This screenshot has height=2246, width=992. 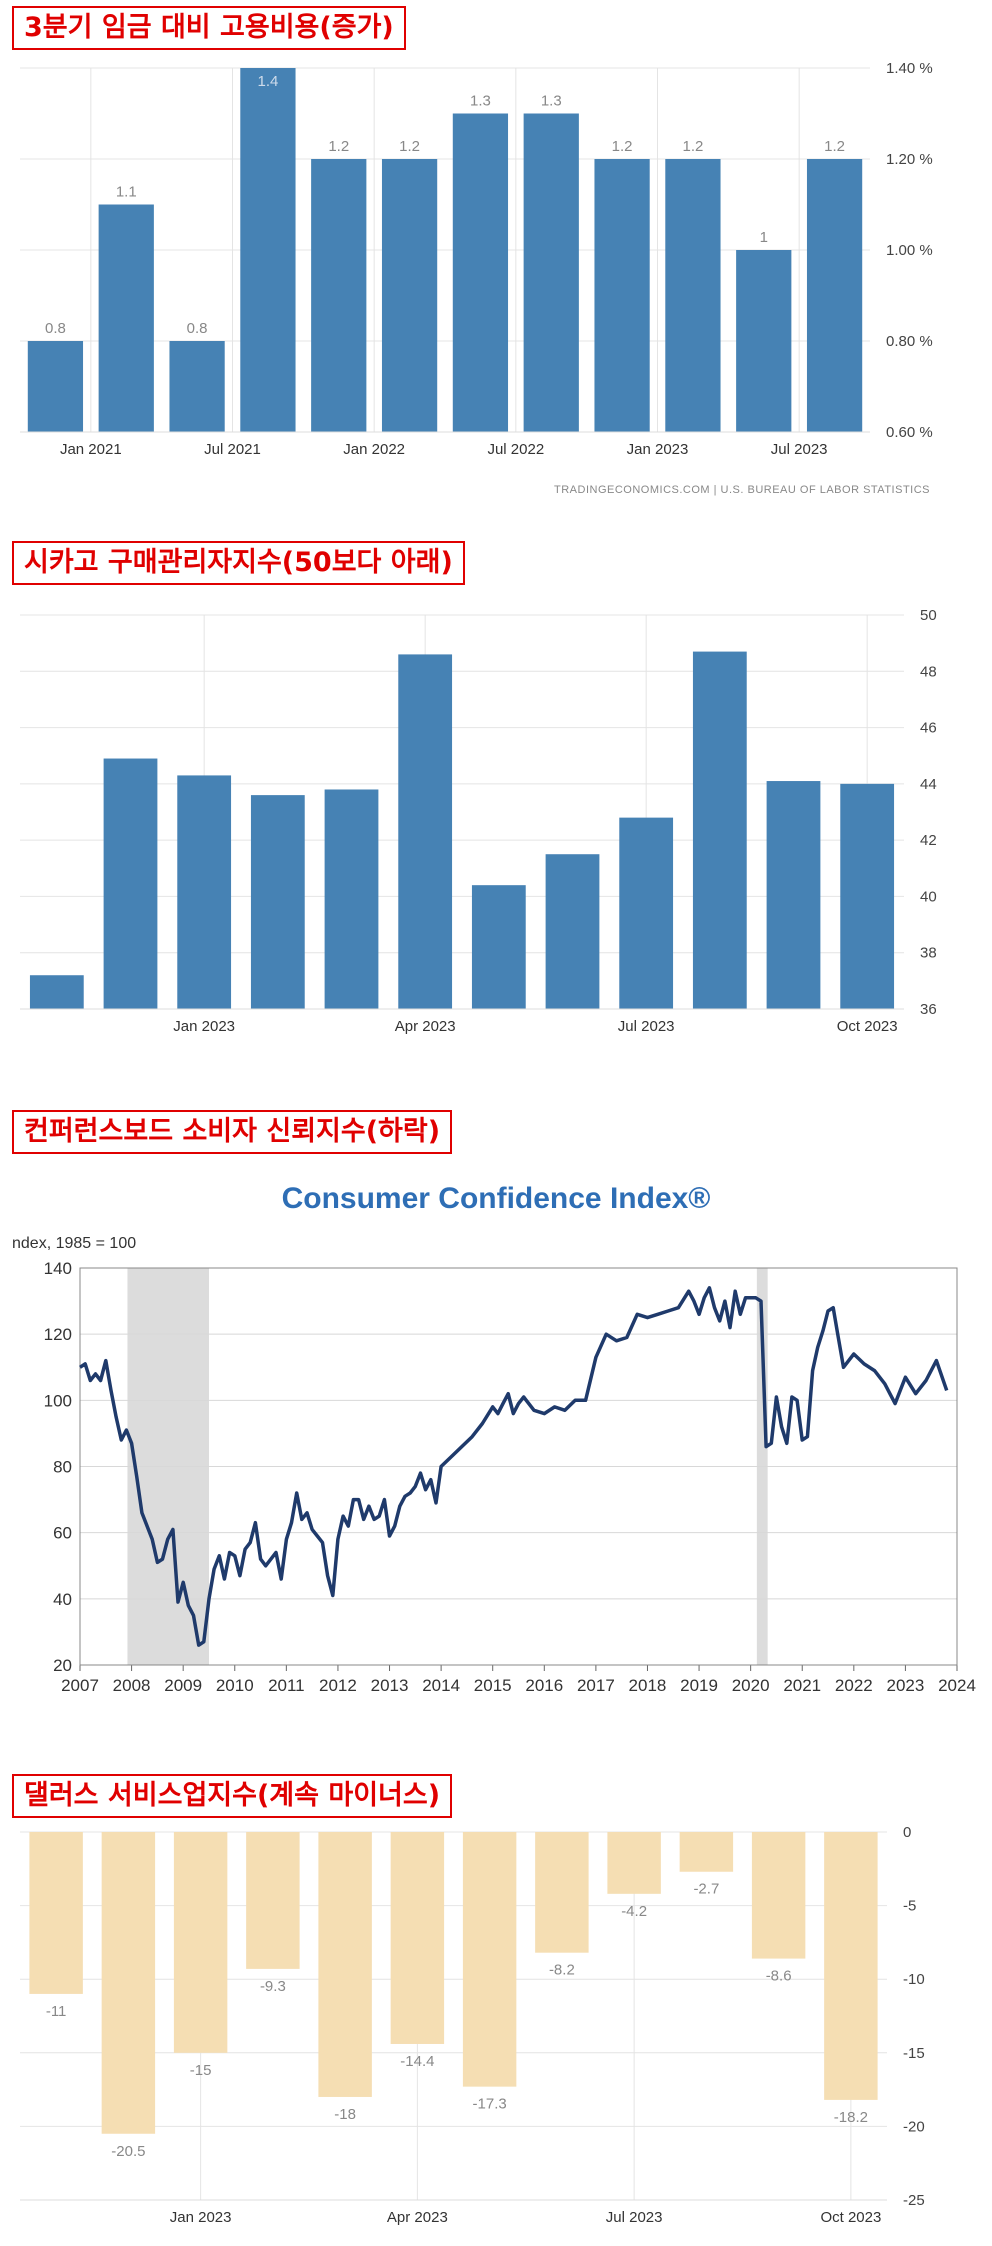 What do you see at coordinates (779, 1976) in the screenshot?
I see `dallas-data-label: -8.6` at bounding box center [779, 1976].